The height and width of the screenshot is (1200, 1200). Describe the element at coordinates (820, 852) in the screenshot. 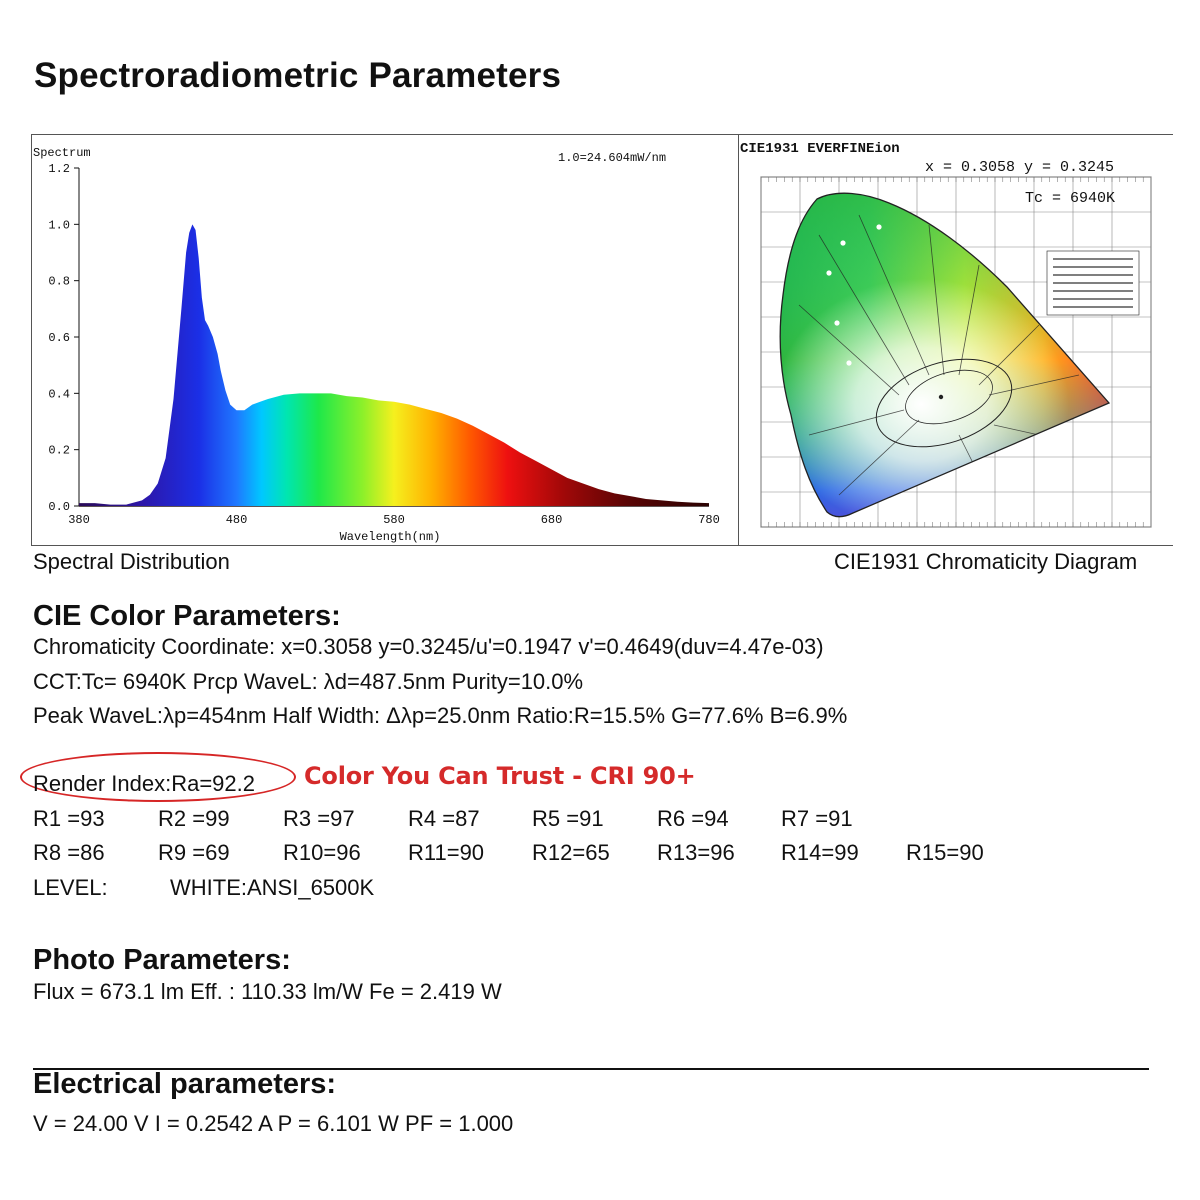

I see `r-value: R14=99` at that location.